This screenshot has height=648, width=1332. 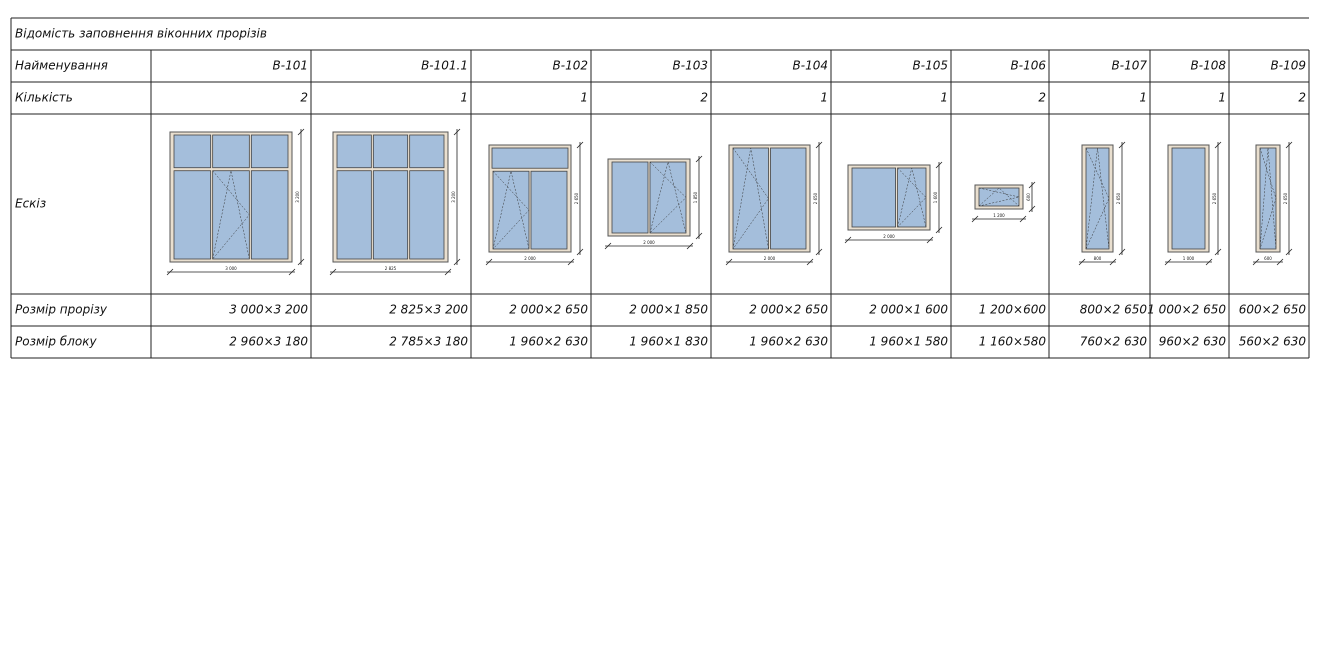 What do you see at coordinates (570, 66) in the screenshot?
I see `cell: В-102` at bounding box center [570, 66].